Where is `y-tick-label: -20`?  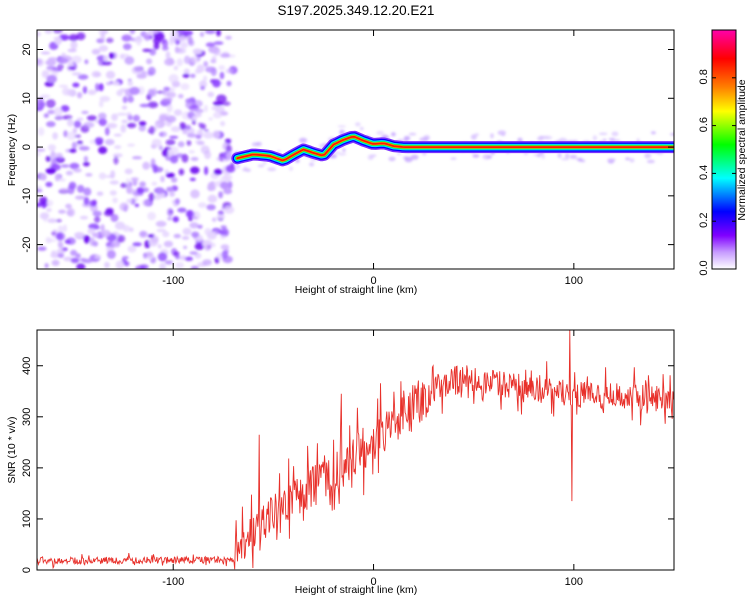
y-tick-label: -20 is located at coordinates (27, 245).